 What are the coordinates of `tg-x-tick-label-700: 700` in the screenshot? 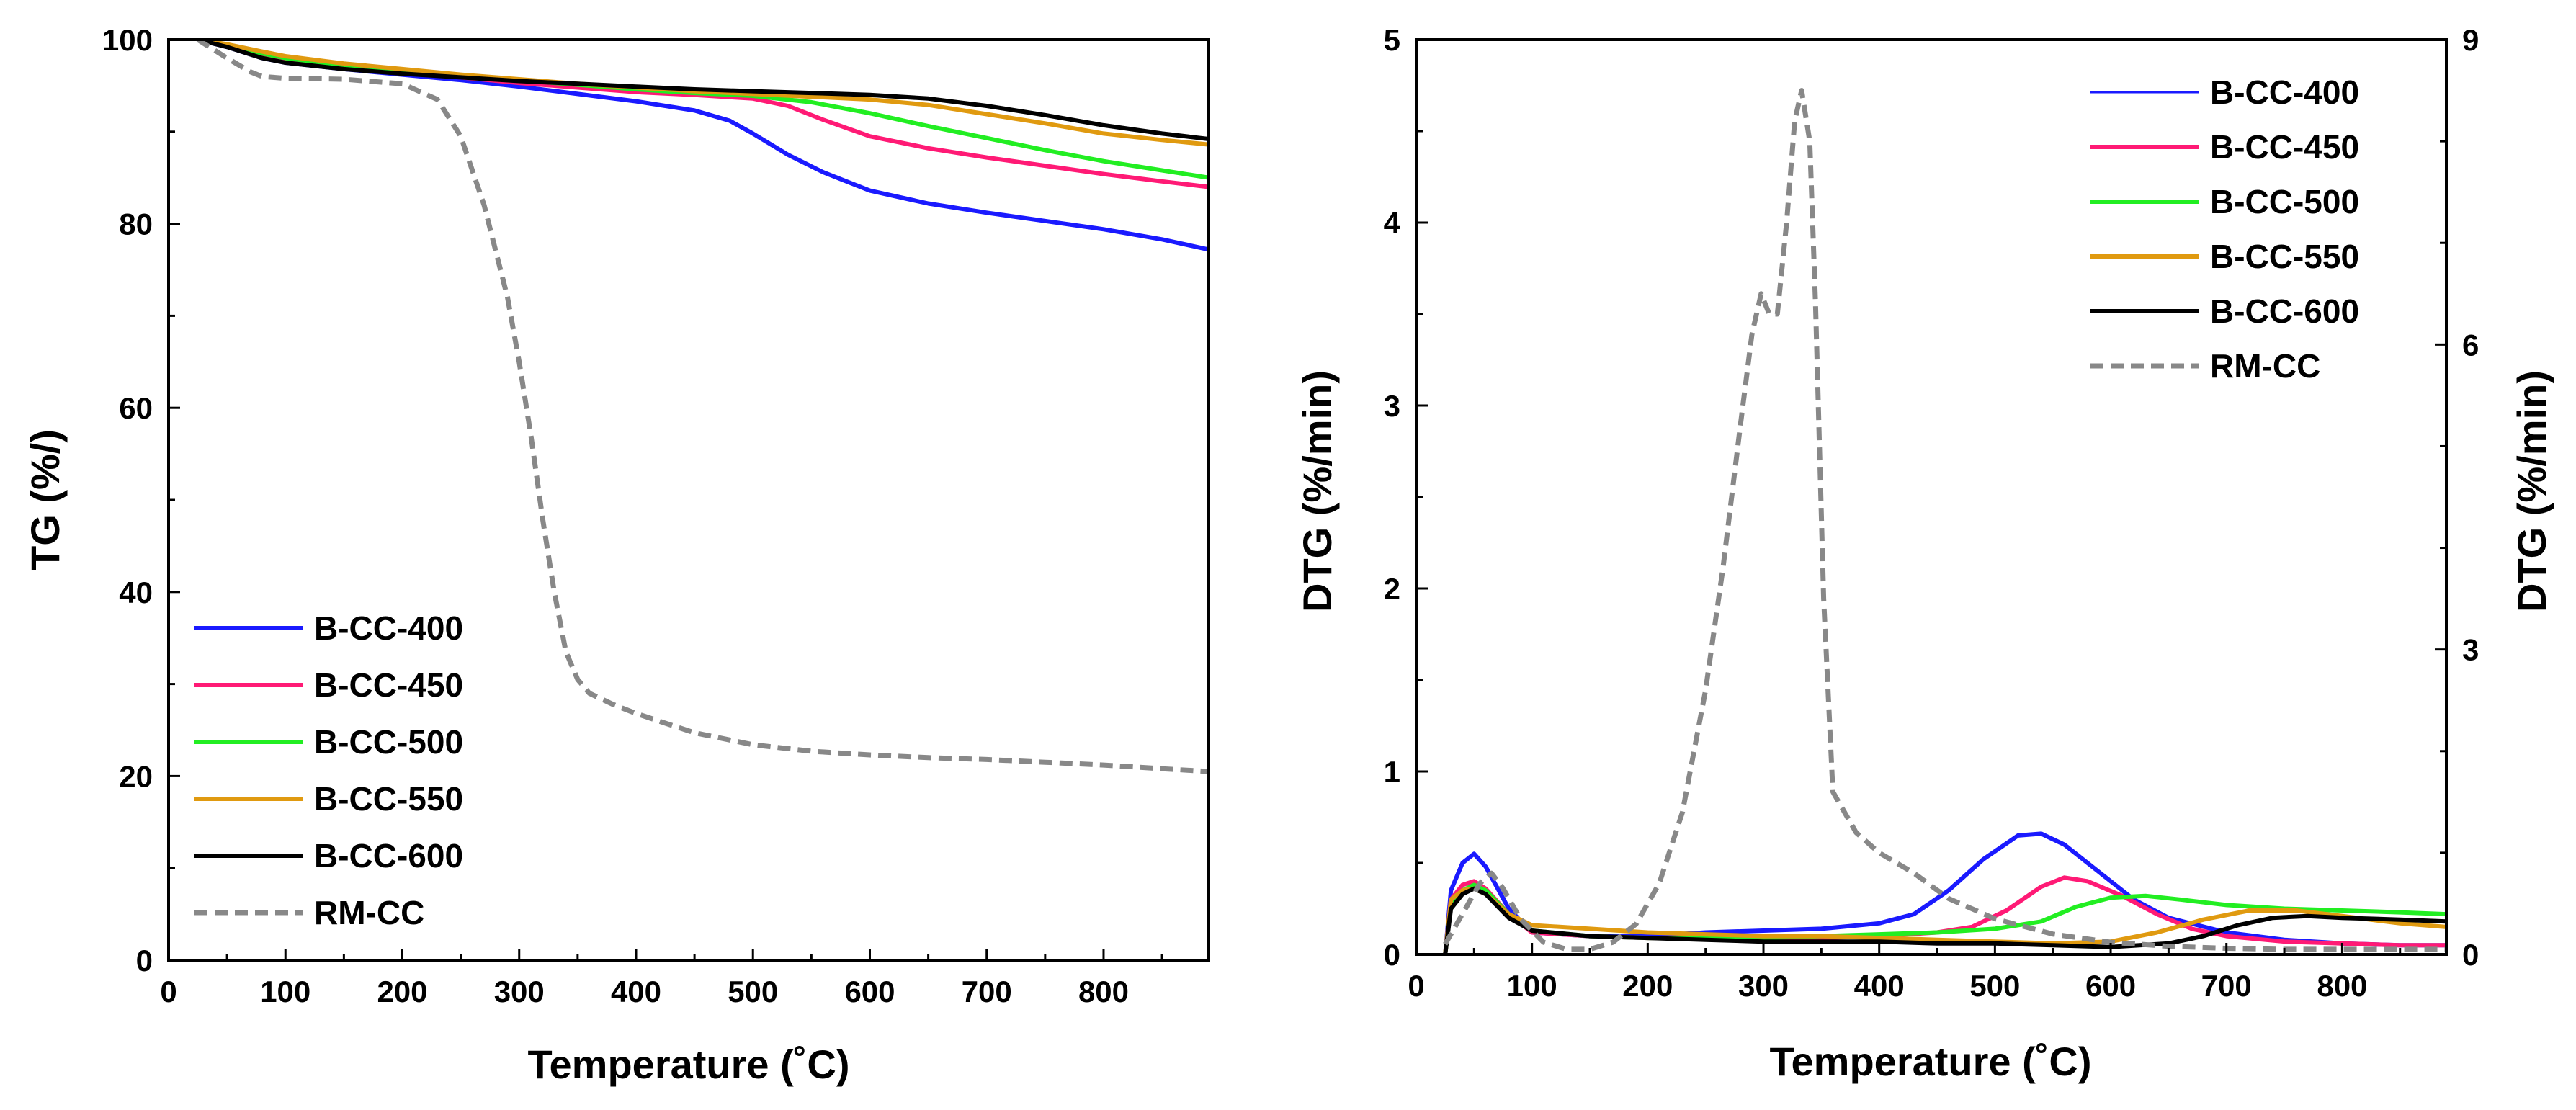 It's located at (987, 991).